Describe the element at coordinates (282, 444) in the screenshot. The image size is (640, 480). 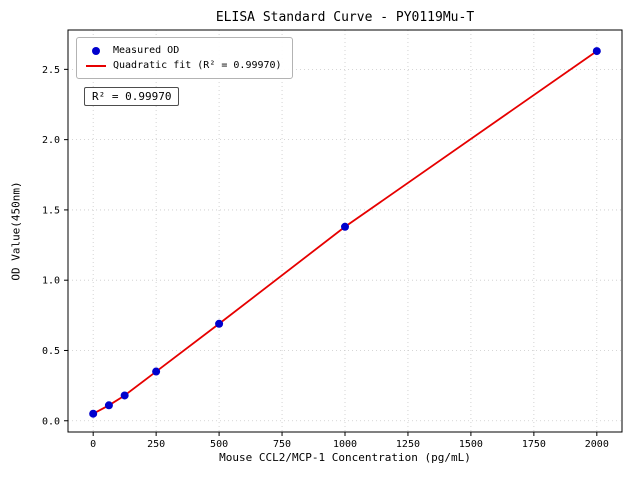
I see `x-tick-label: 750` at that location.